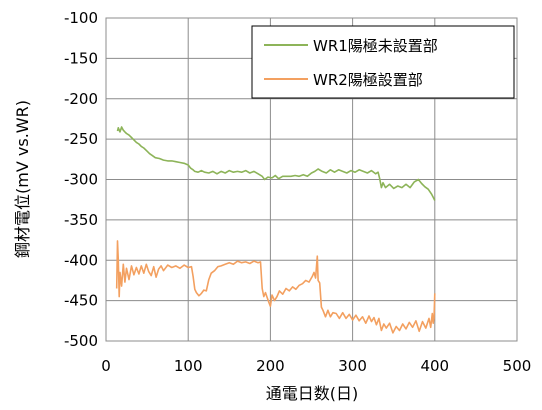 This screenshot has width=542, height=410. What do you see at coordinates (22, 179) in the screenshot?
I see `y-axis-title: 鋼材電位(mV vs.WR)` at bounding box center [22, 179].